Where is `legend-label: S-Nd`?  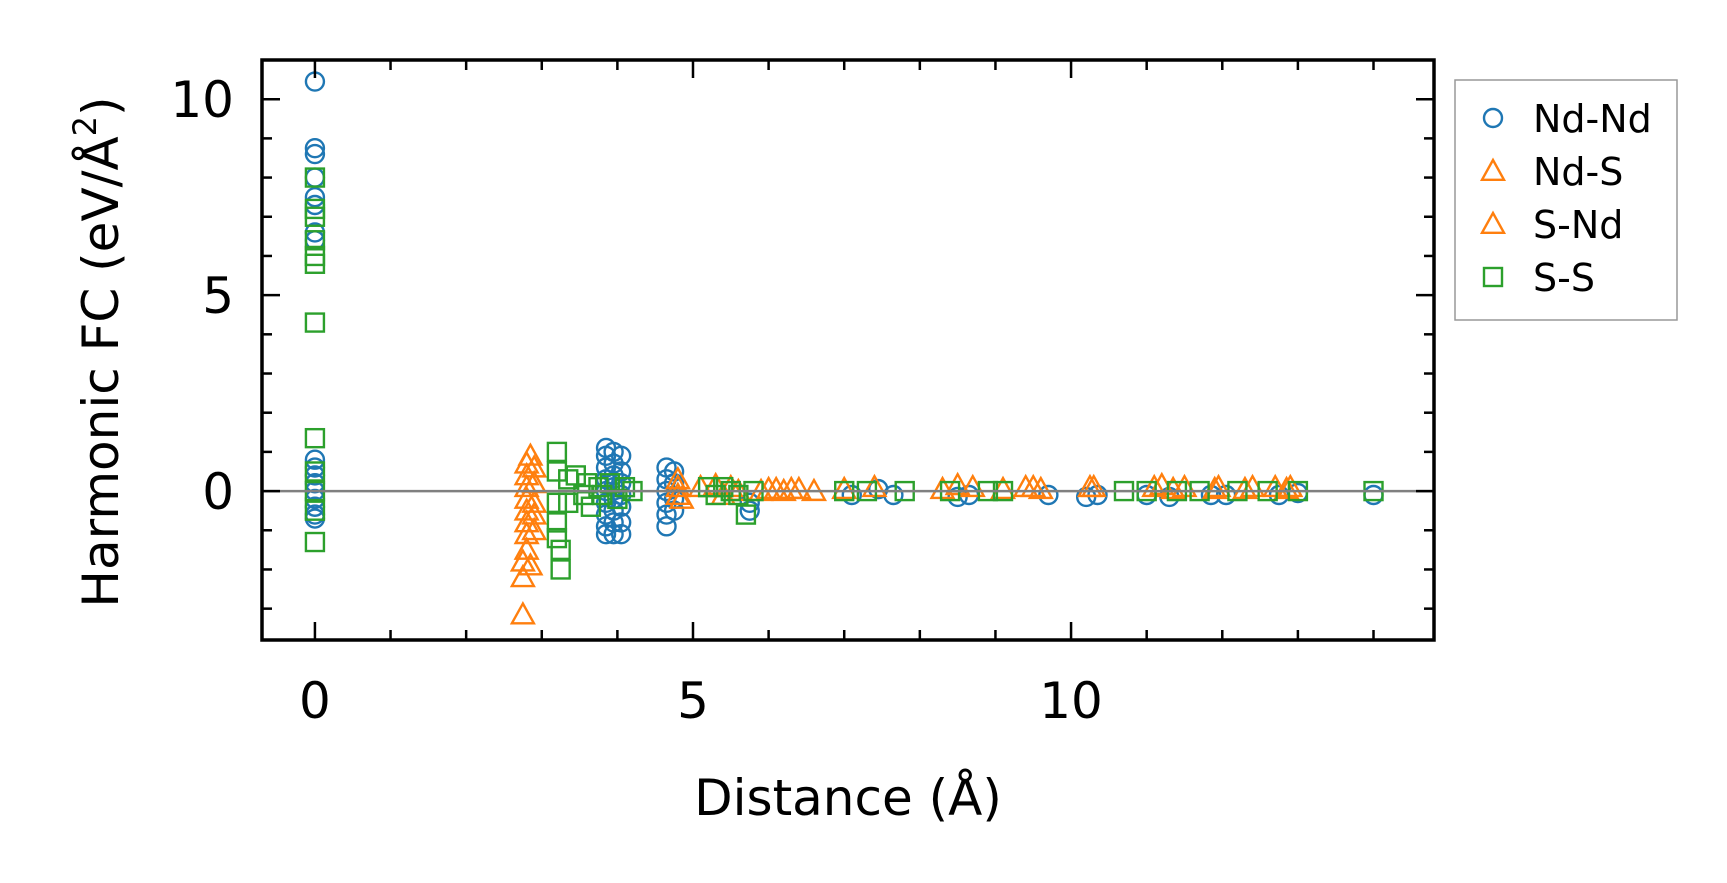
legend-label: S-Nd is located at coordinates (1578, 225).